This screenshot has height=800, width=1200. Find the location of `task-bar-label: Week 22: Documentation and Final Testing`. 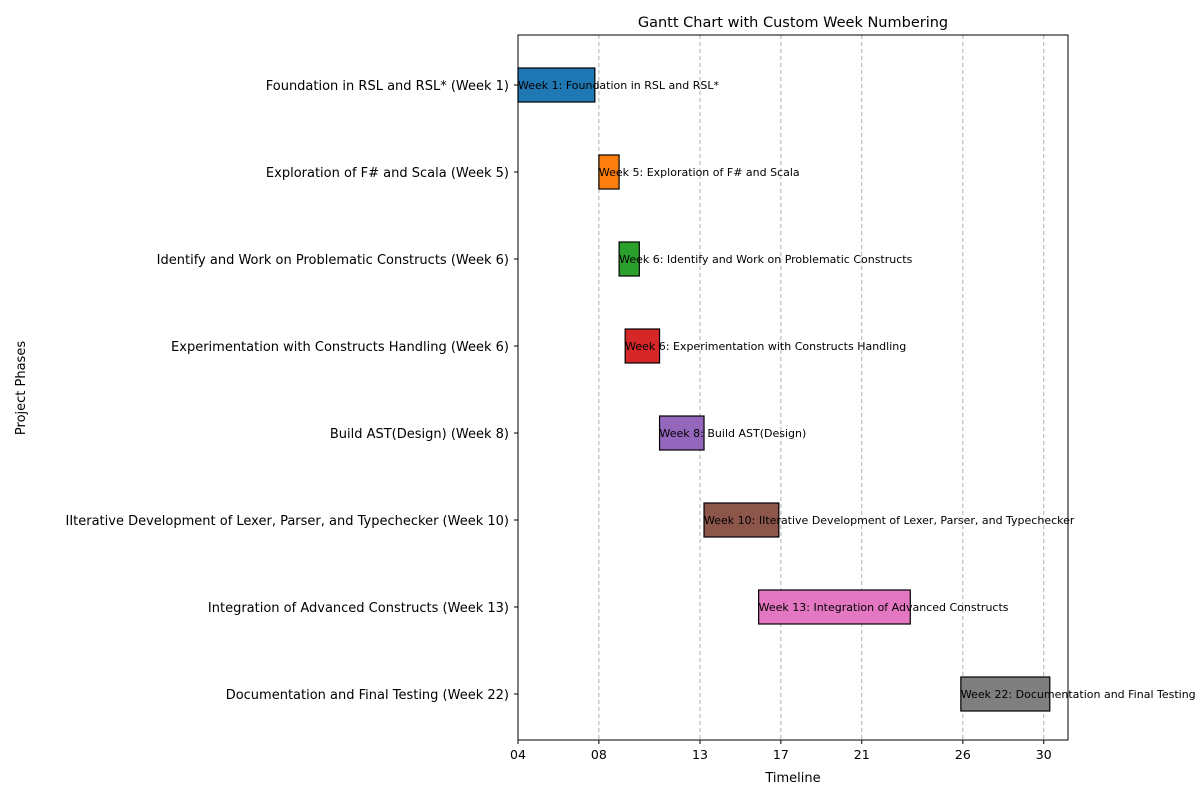

task-bar-label: Week 22: Documentation and Final Testing is located at coordinates (1078, 694).